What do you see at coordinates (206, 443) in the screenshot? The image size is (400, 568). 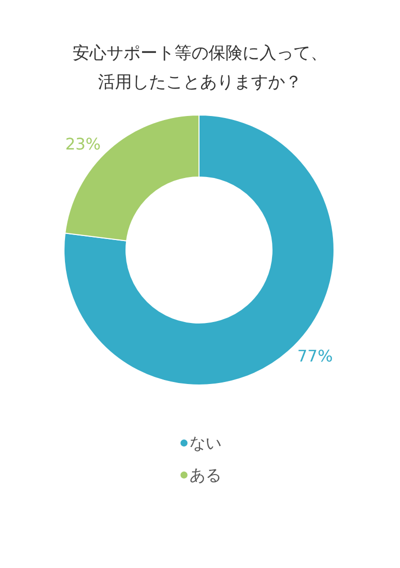 I see `legend-label: ない` at bounding box center [206, 443].